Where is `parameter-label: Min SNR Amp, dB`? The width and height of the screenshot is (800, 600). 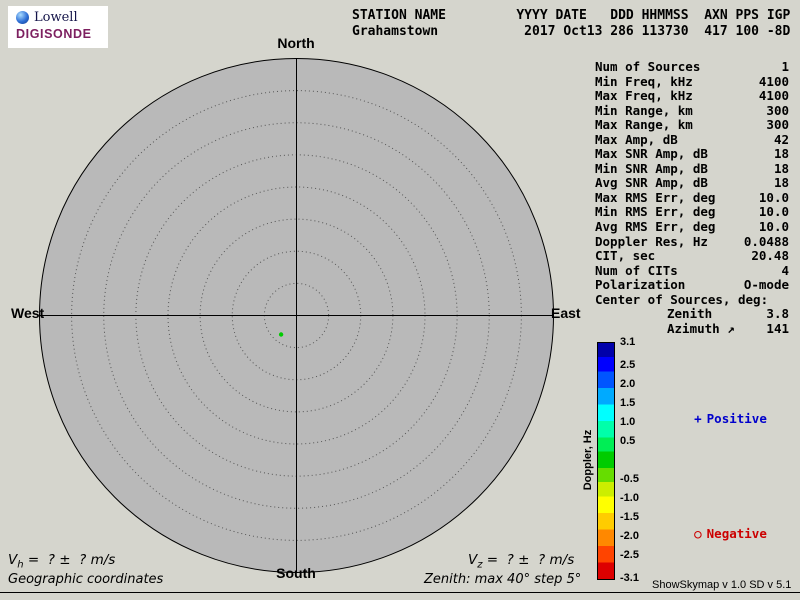 parameter-label: Min SNR Amp, dB is located at coordinates (651, 168).